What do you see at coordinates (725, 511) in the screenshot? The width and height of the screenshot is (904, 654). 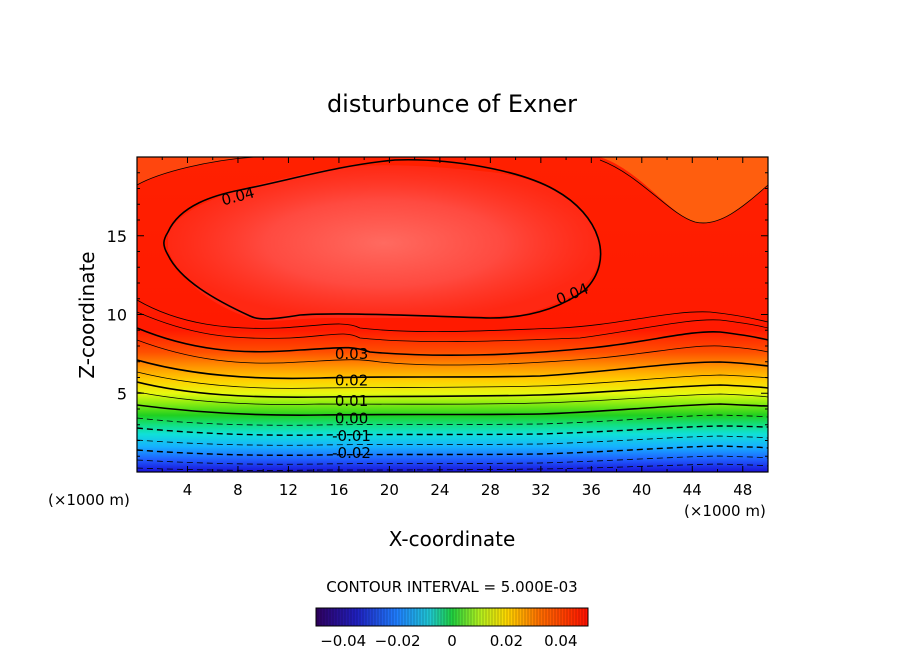 I see `x-unit-right: (×1000 m)` at bounding box center [725, 511].